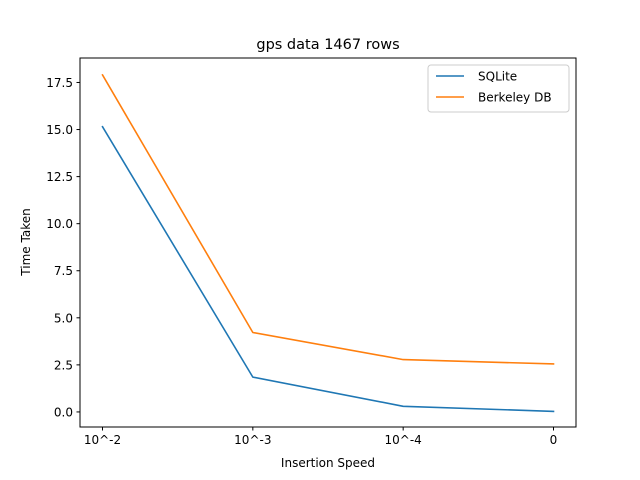 The width and height of the screenshot is (640, 480). I want to click on legend: SQLite Berkeley DB, so click(498, 88).